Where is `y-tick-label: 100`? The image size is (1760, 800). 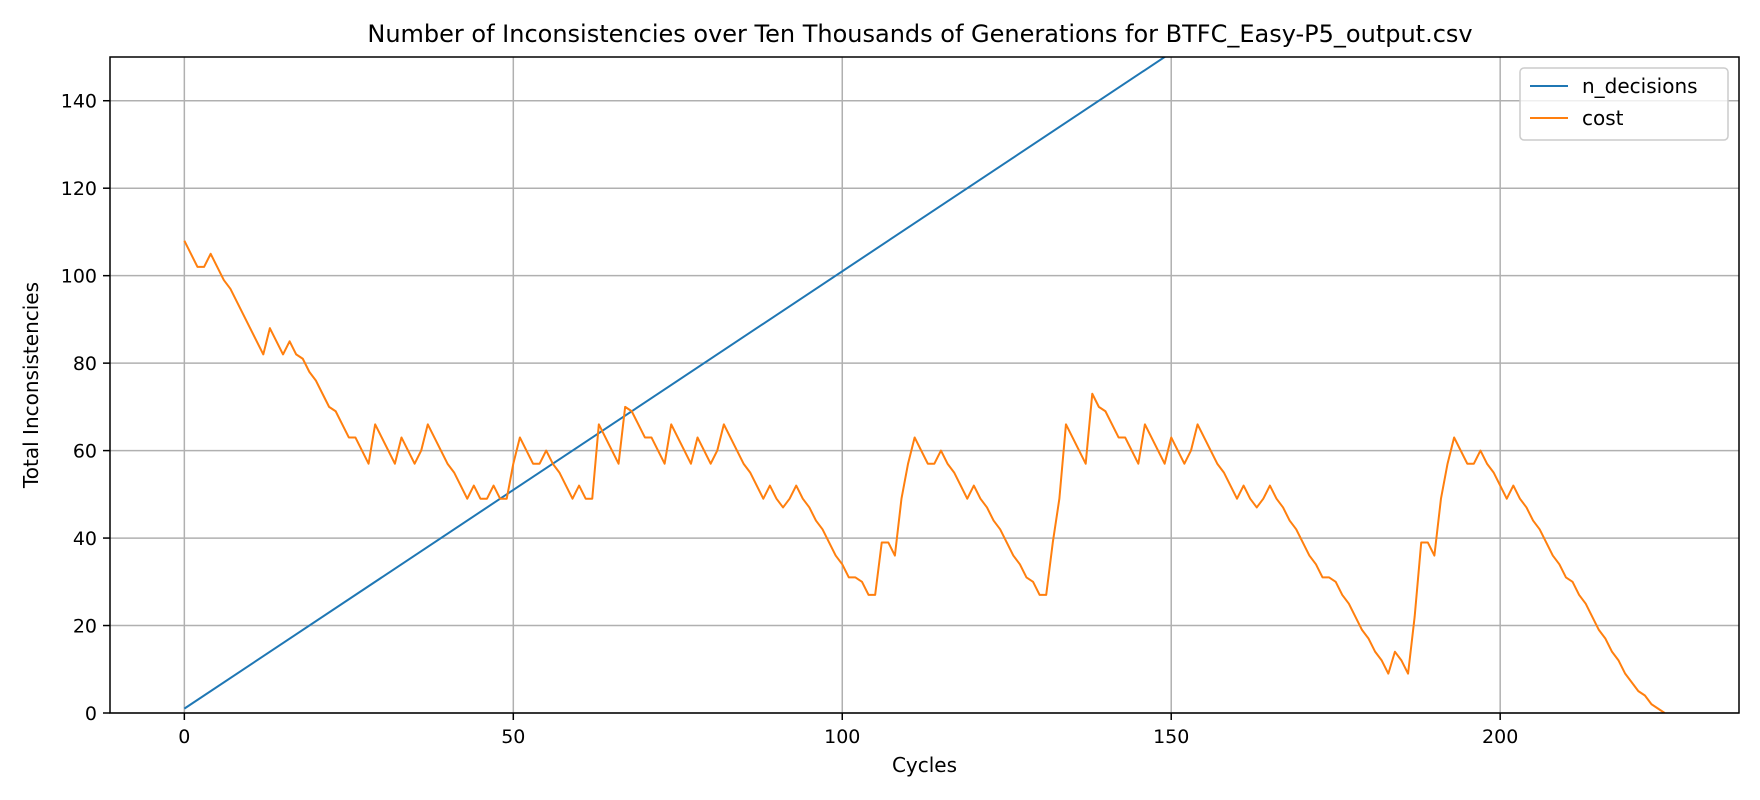 y-tick-label: 100 is located at coordinates (79, 277).